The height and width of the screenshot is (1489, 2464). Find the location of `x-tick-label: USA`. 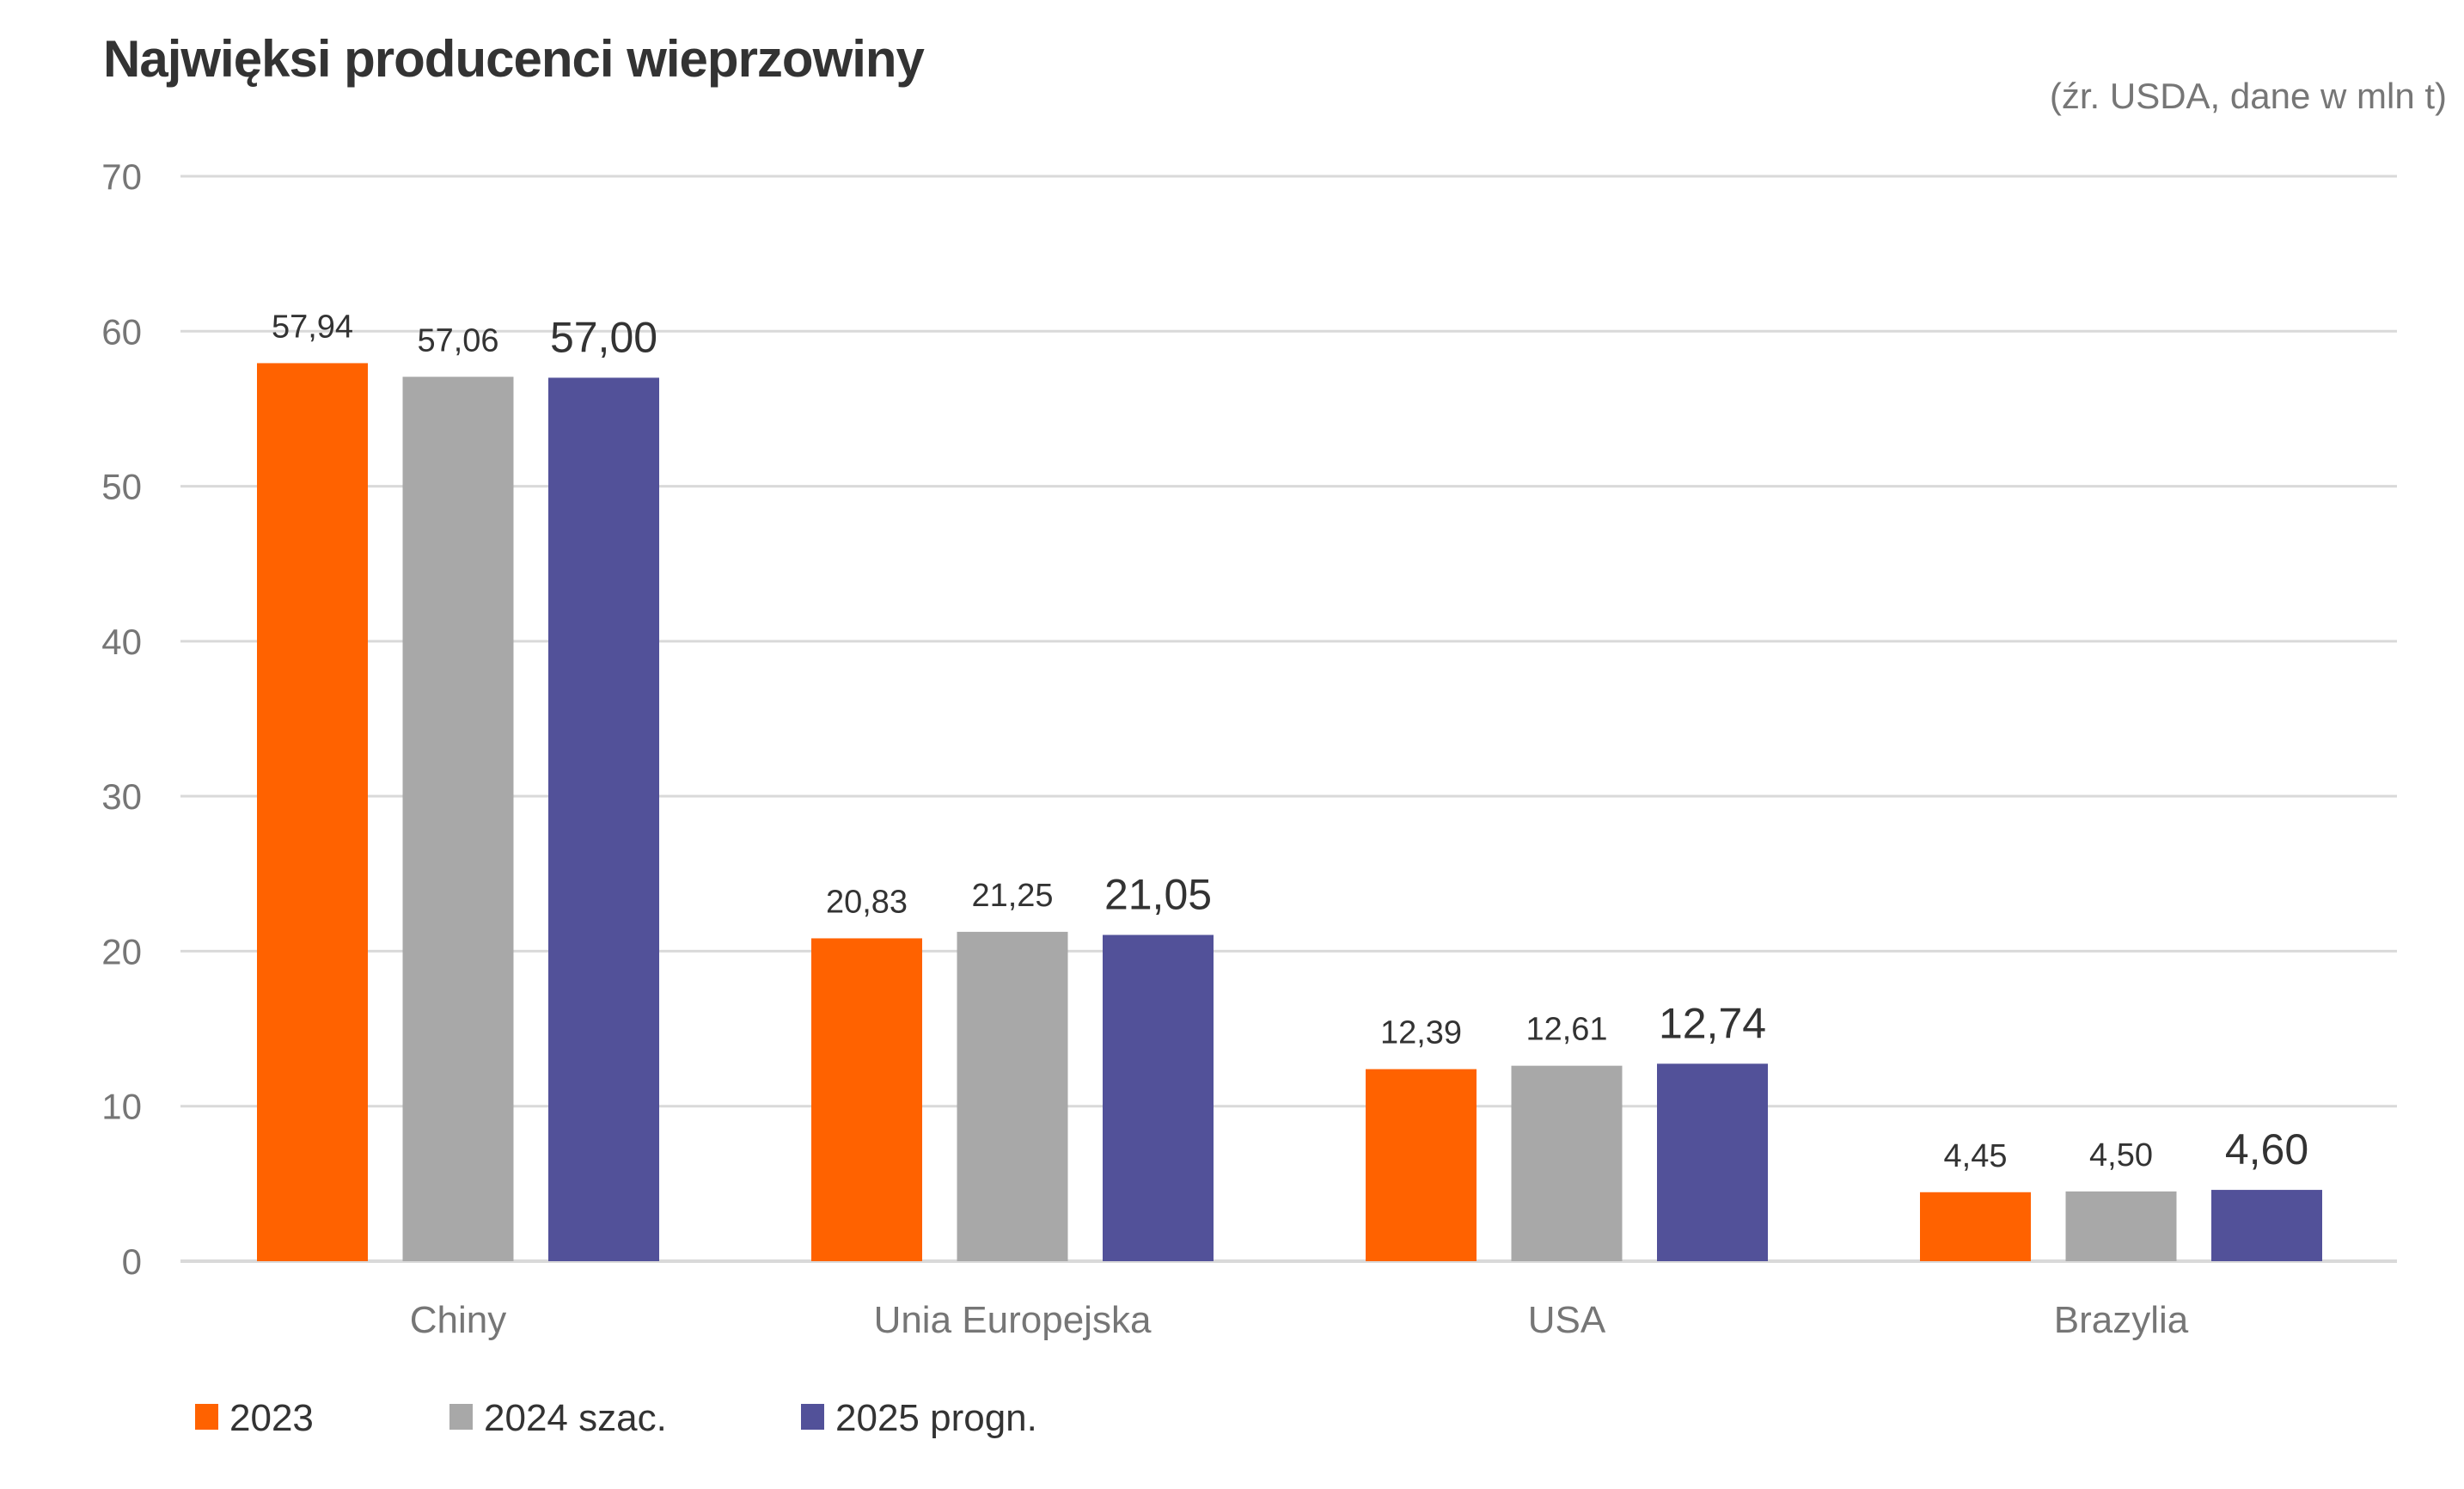

x-tick-label: USA is located at coordinates (1567, 1320).